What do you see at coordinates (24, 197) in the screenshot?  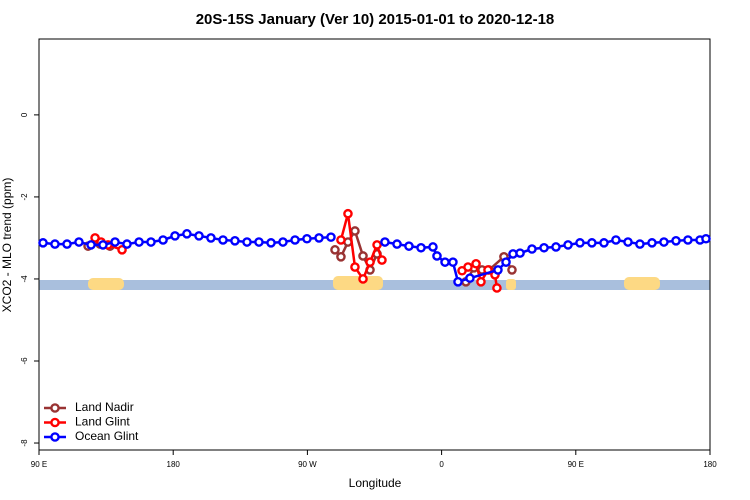 I see `y-tick-label: -2` at bounding box center [24, 197].